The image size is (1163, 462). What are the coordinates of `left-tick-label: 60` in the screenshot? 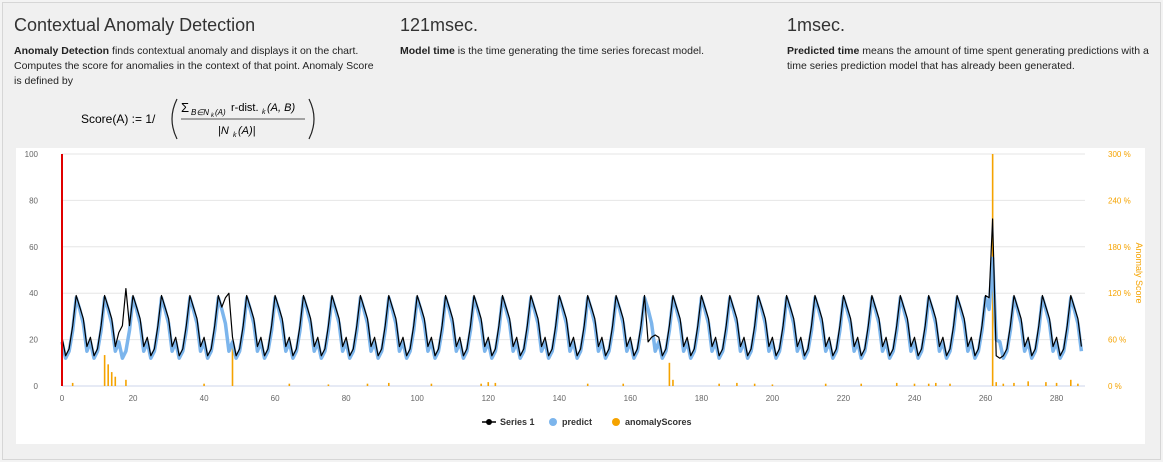 It's located at (33, 247).